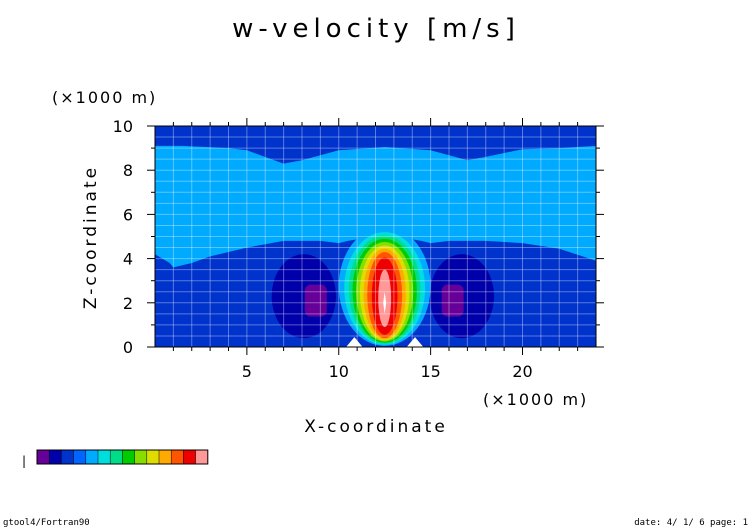  I want to click on footer-left: gtool4/Fortran90, so click(46, 523).